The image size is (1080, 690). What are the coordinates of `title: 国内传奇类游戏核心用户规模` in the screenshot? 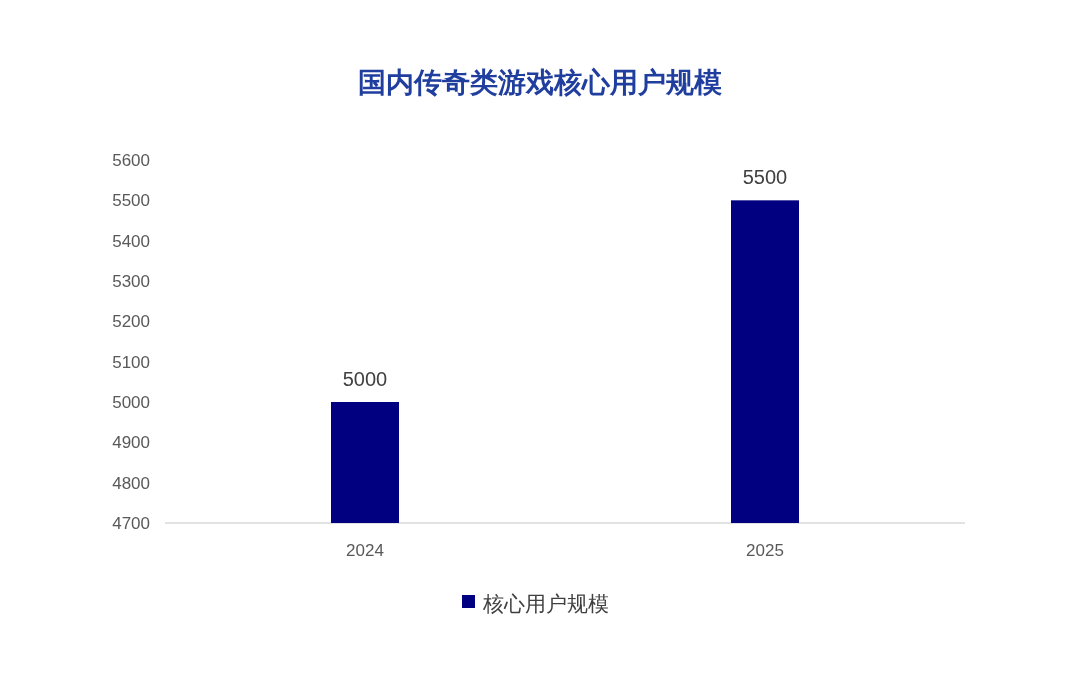 It's located at (540, 82).